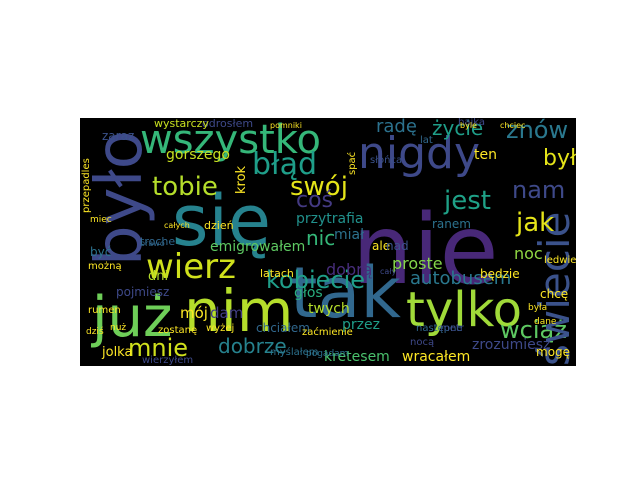 This screenshot has height=480, width=640. Describe the element at coordinates (319, 187) in the screenshot. I see `cloud-word: swój` at that location.